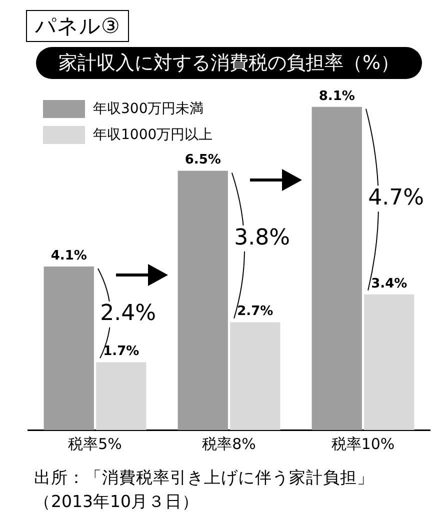 This screenshot has width=438, height=524. What do you see at coordinates (128, 313) in the screenshot?
I see `annotation: 2.4%` at bounding box center [128, 313].